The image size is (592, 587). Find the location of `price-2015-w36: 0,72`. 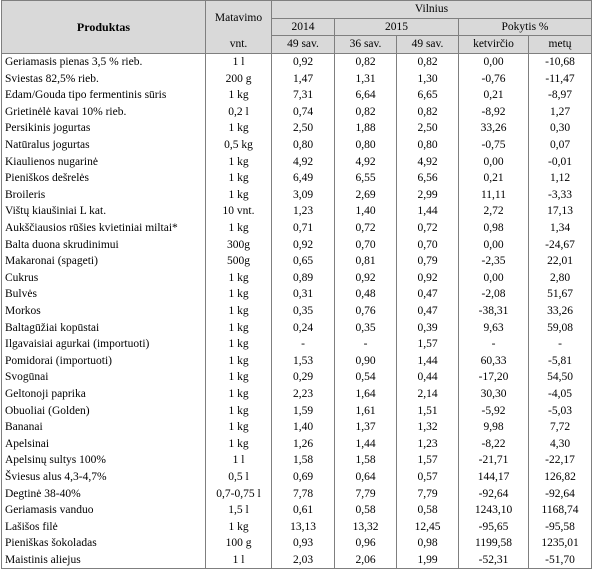

price-2015-w36: 0,72 is located at coordinates (365, 228).